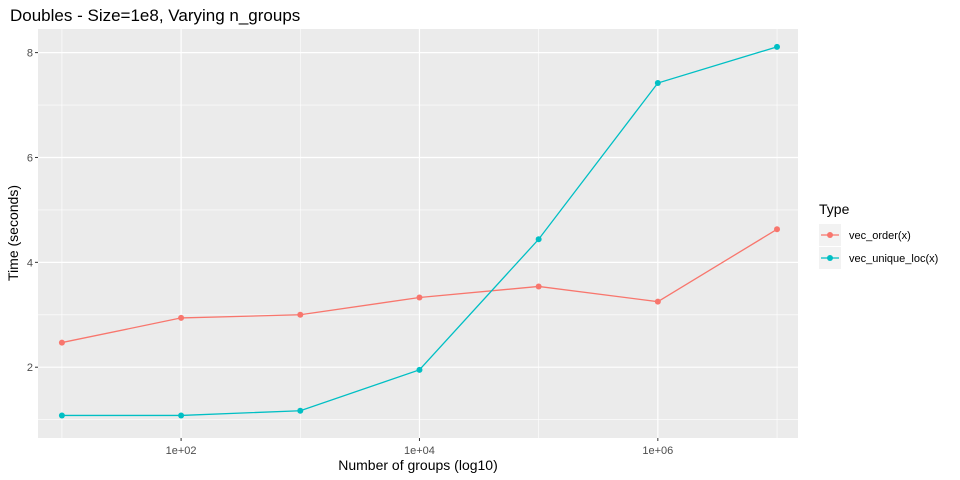 The width and height of the screenshot is (960, 480). What do you see at coordinates (834, 209) in the screenshot?
I see `legend-title: Type` at bounding box center [834, 209].